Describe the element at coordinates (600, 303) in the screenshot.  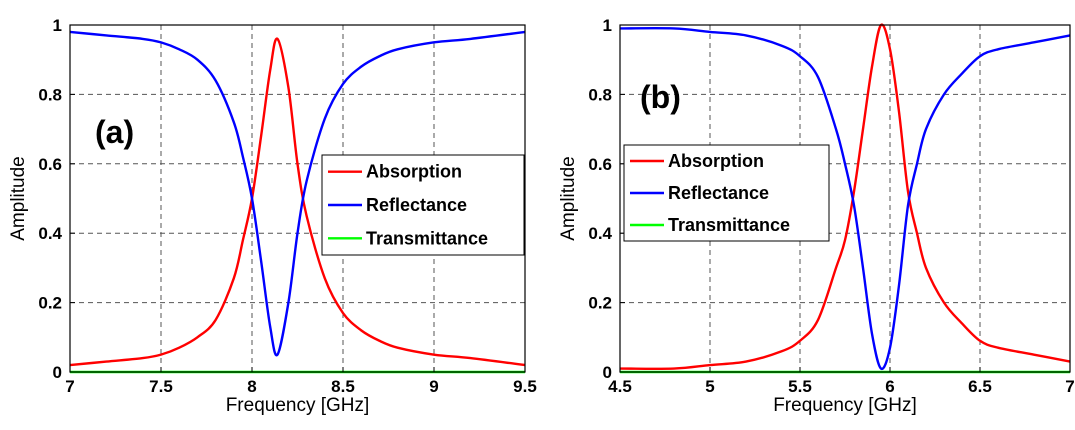
I see `chart-b-ytick-label-1: 0.2` at that location.